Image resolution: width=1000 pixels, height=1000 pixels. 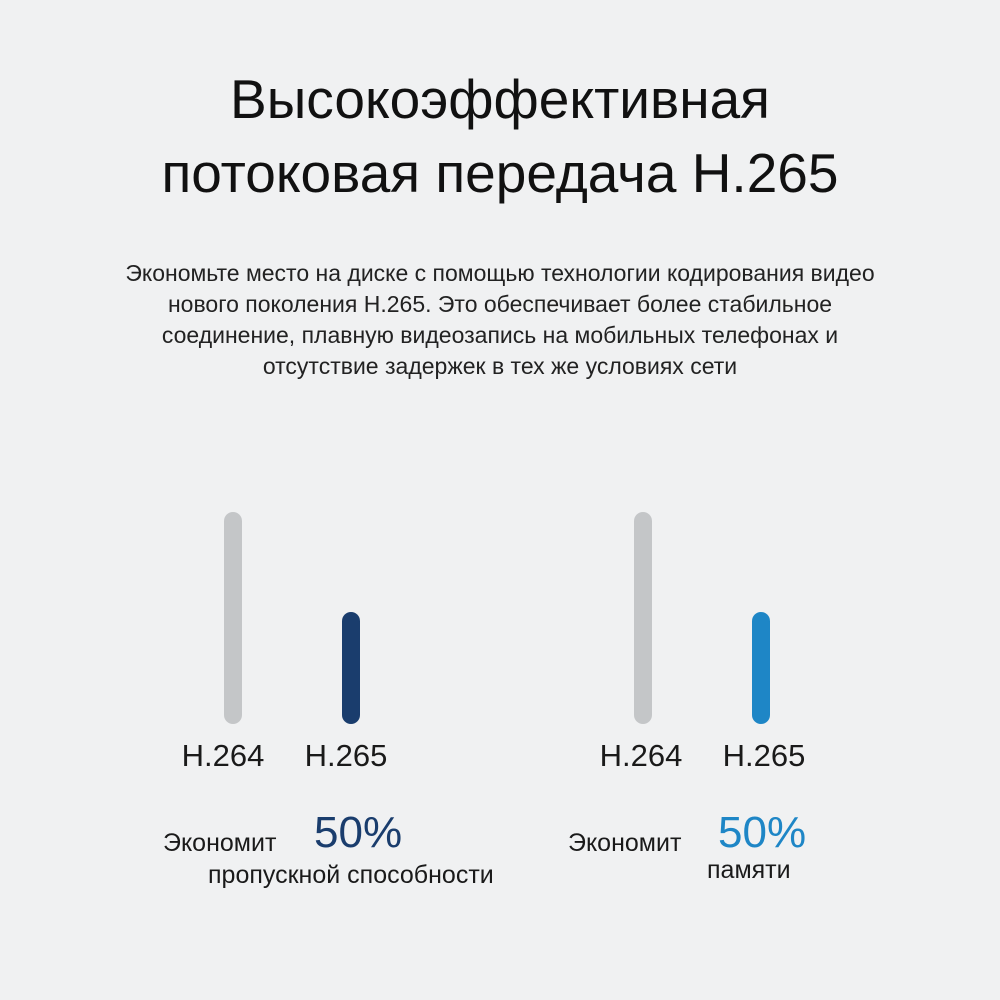 What do you see at coordinates (749, 870) in the screenshot?
I see `savings-suffix: памяти` at bounding box center [749, 870].